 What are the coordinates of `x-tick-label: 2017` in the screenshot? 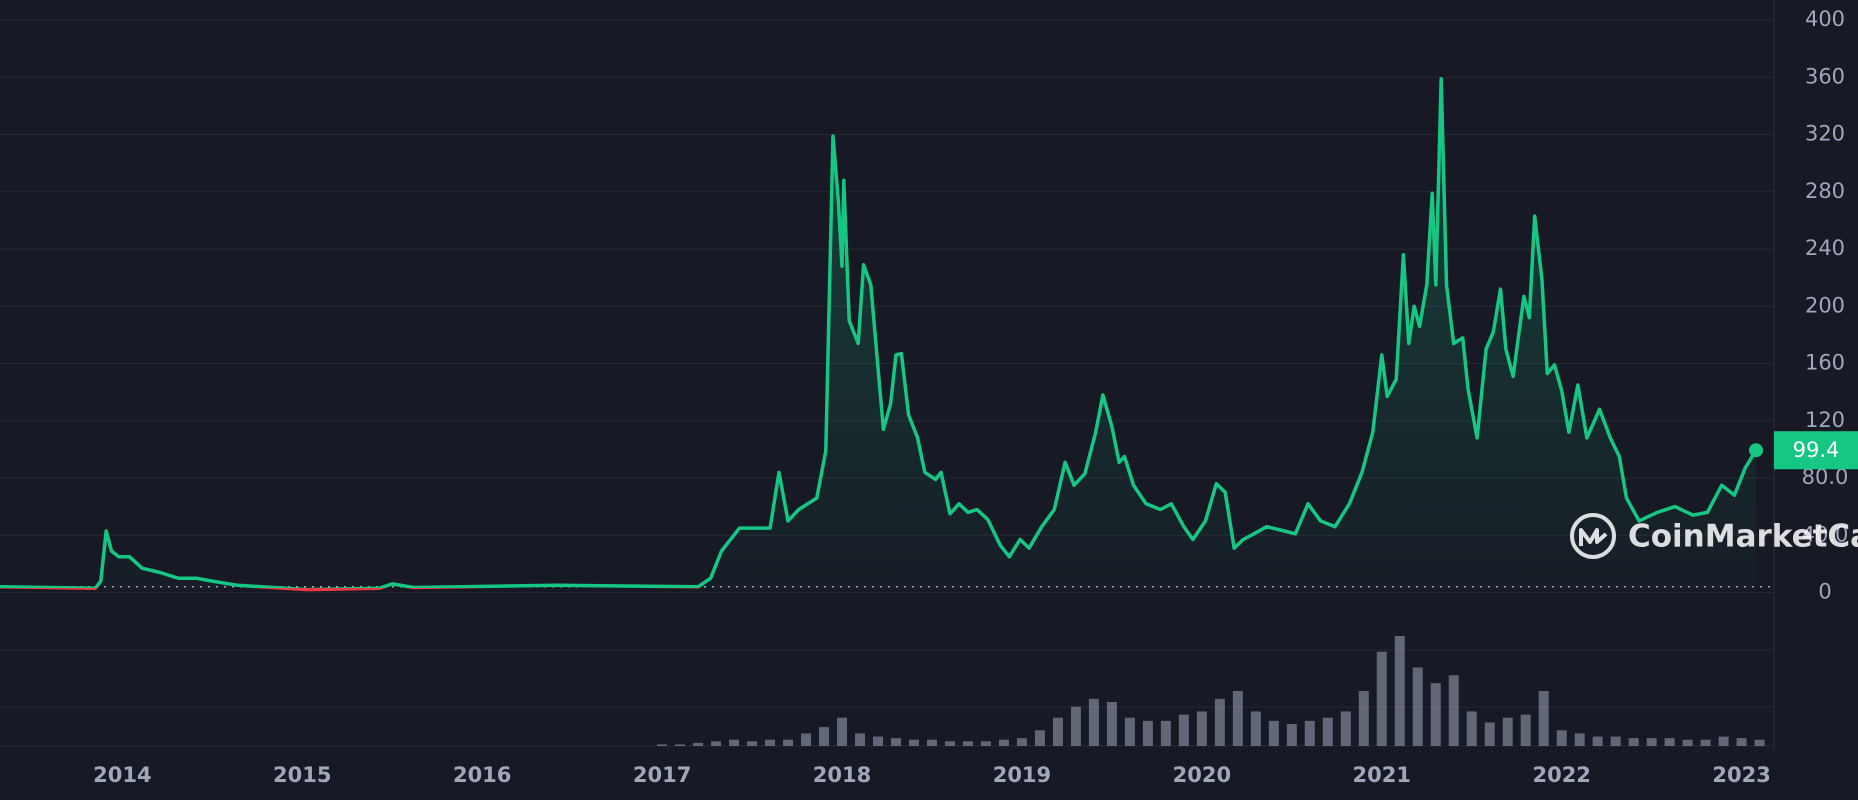 It's located at (662, 775).